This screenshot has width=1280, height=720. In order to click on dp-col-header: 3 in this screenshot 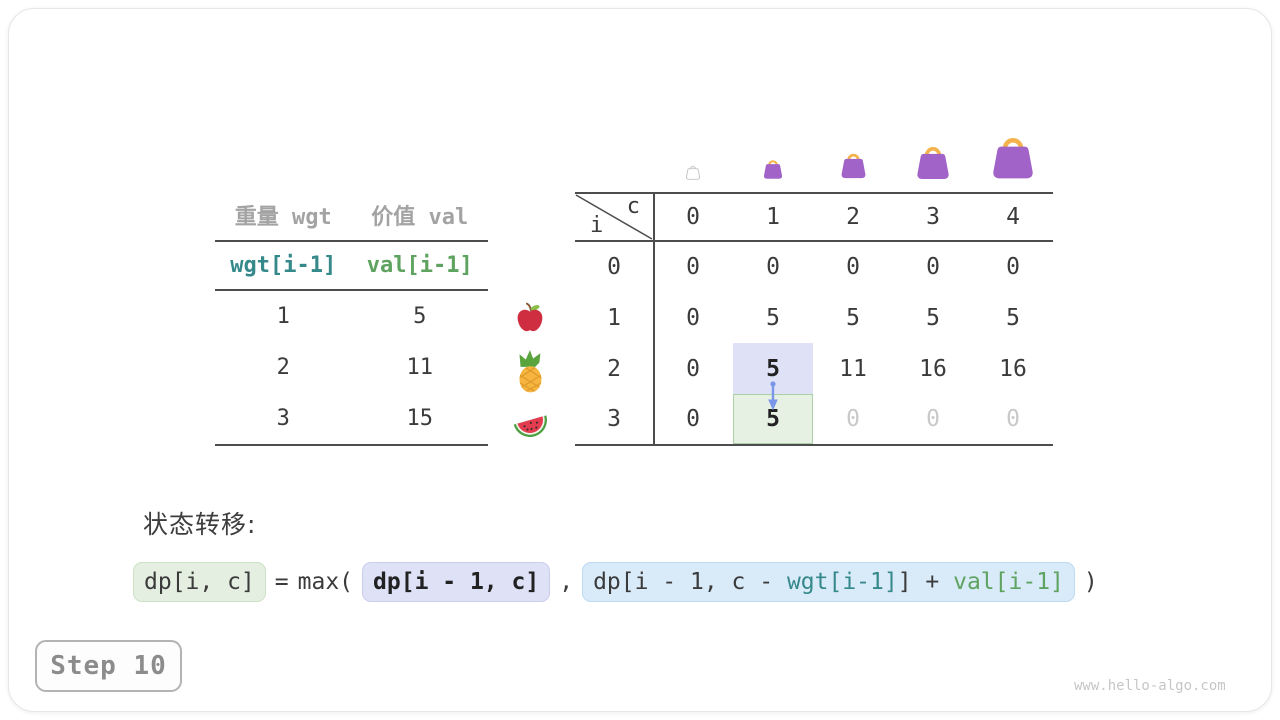, I will do `click(933, 218)`.